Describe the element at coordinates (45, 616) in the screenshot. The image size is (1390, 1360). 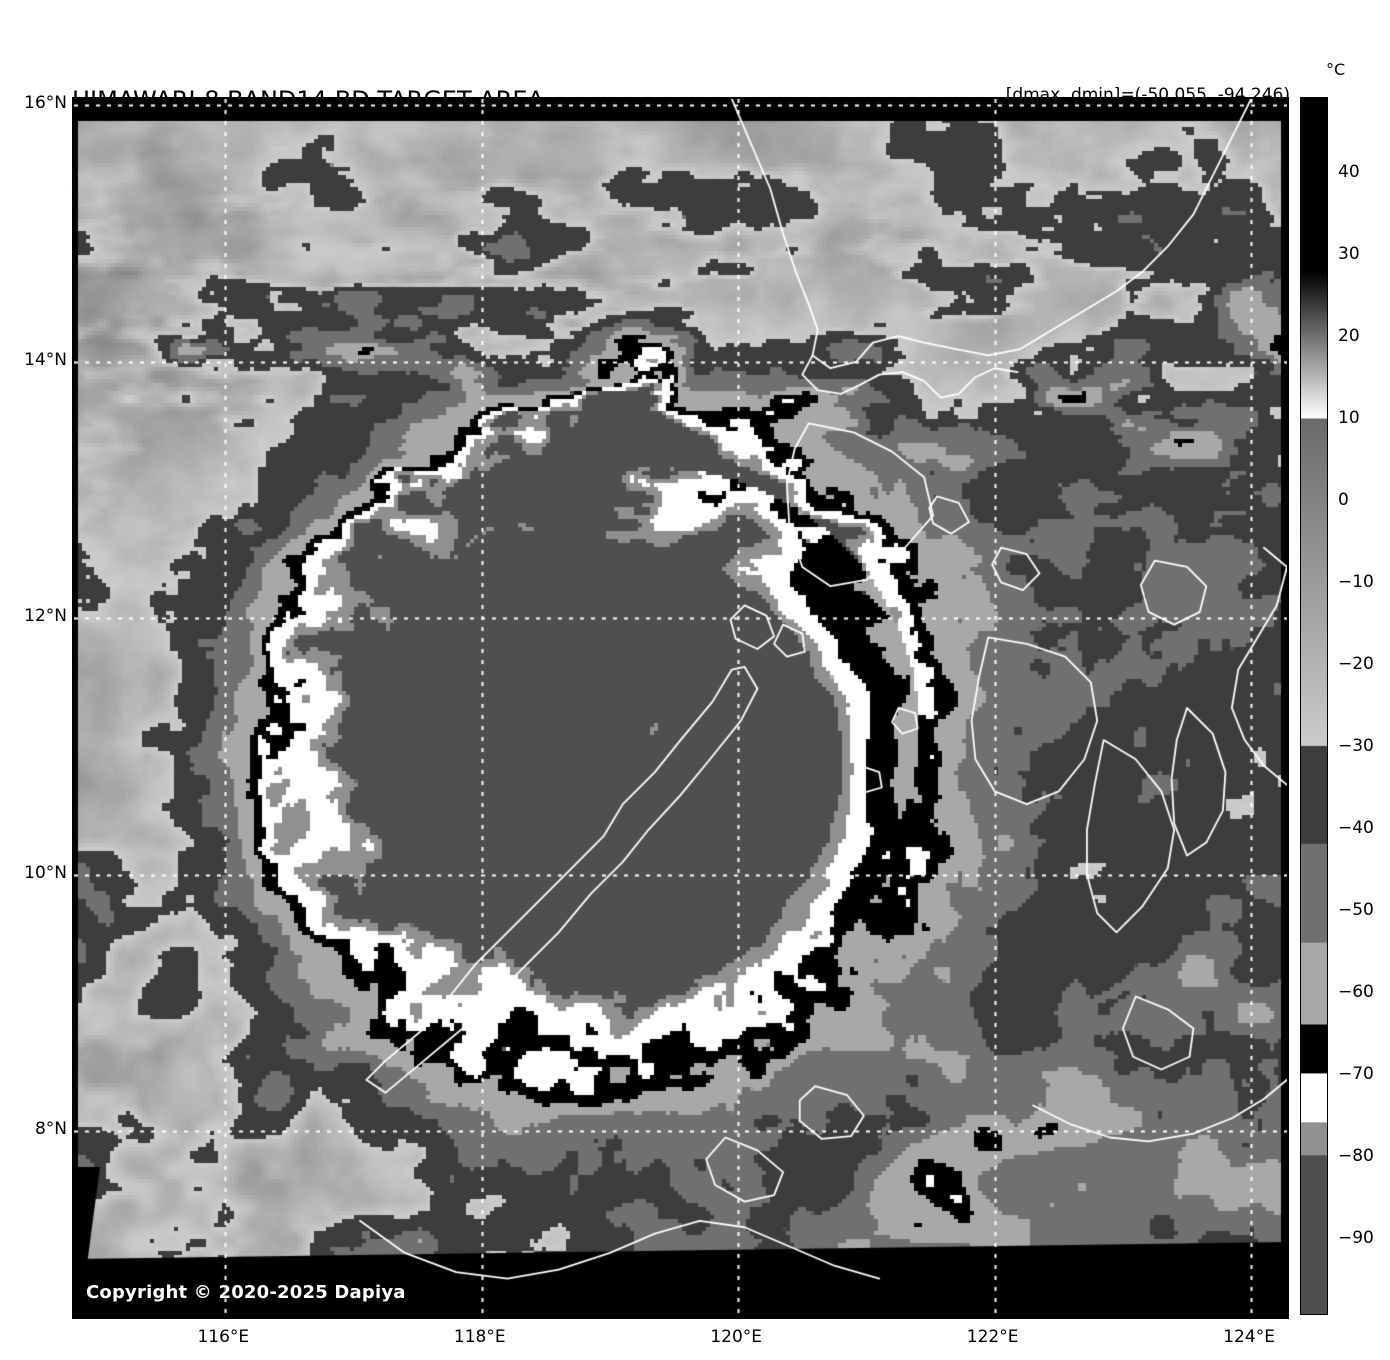
I see `lat-tick-label: 12°N` at that location.